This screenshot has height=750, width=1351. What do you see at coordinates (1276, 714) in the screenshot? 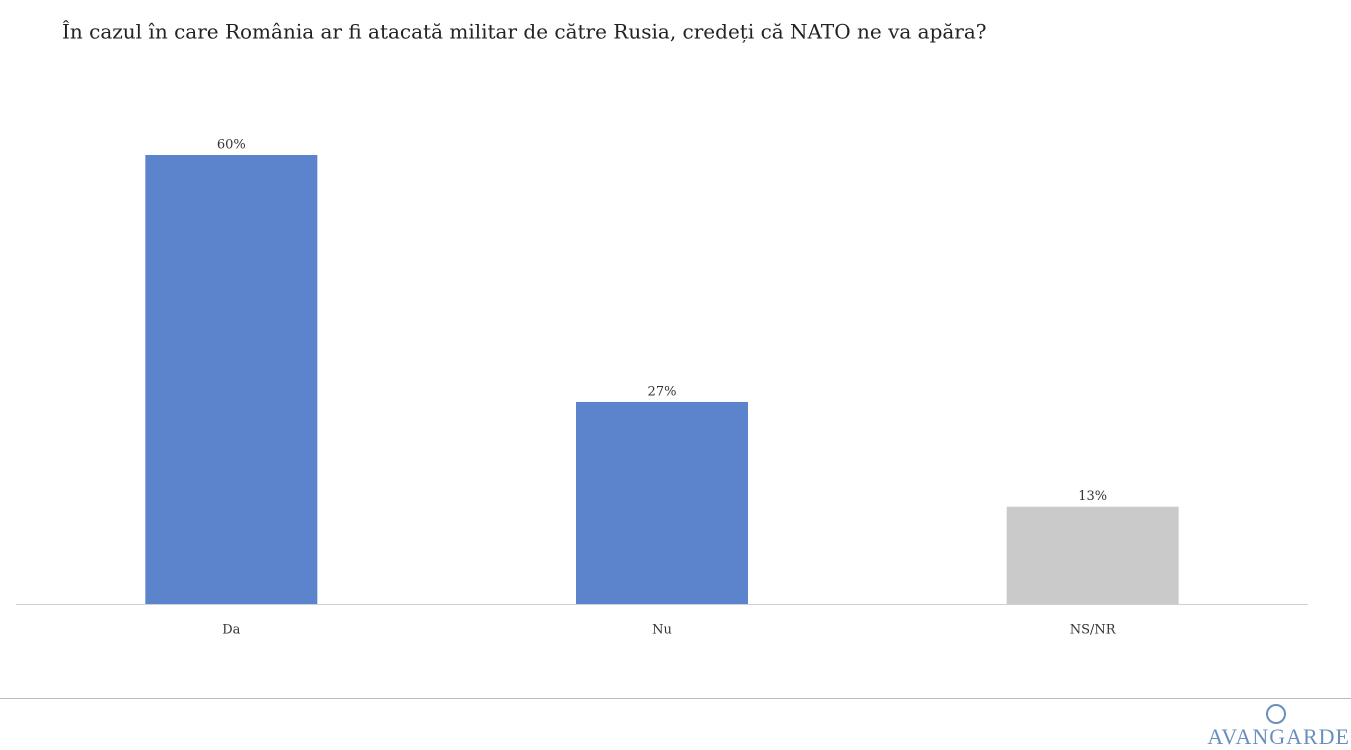
I see `logo-icon` at bounding box center [1276, 714].